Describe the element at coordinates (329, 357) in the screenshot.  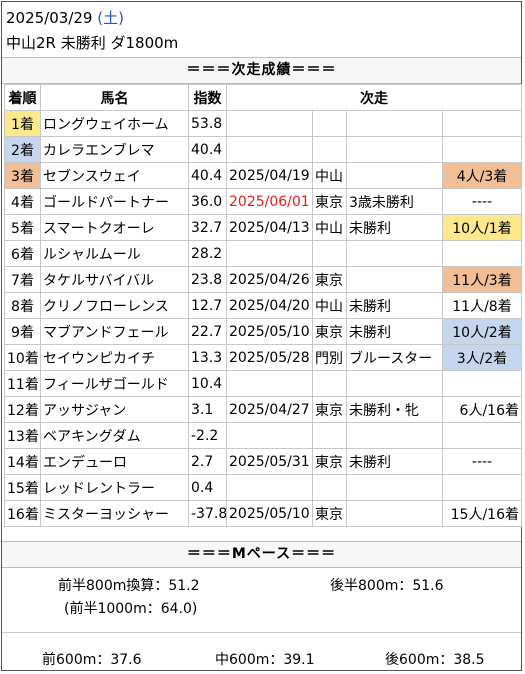
I see `next-venue-cell: 門別` at that location.